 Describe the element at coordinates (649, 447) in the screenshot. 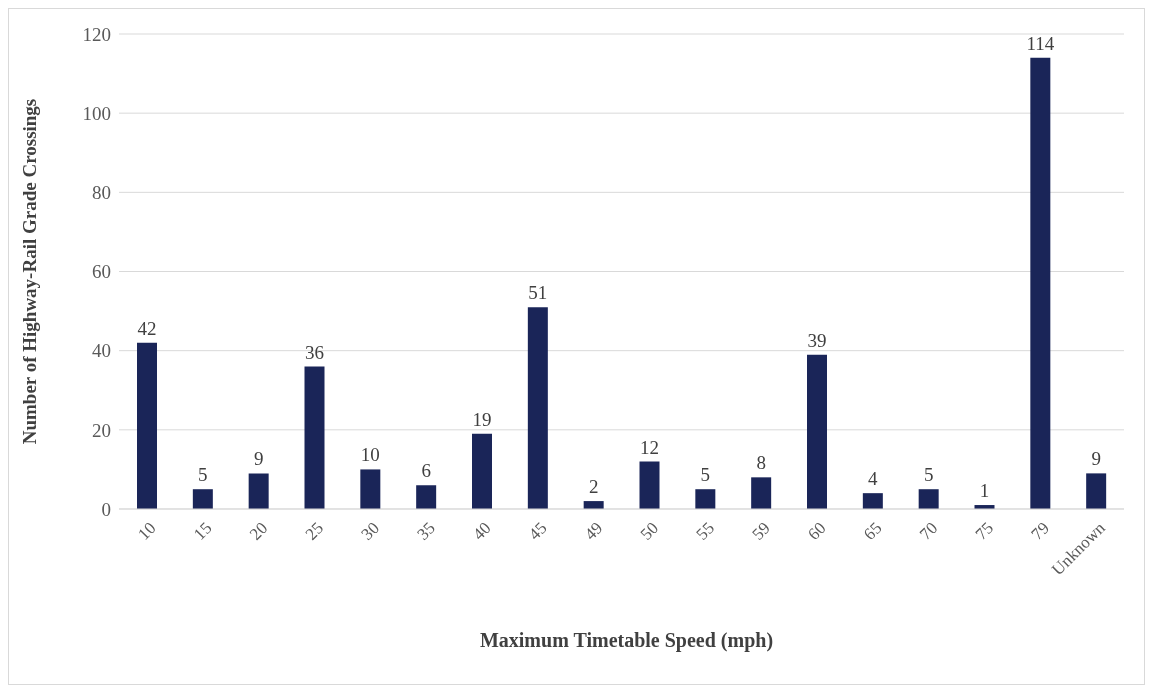

I see `data-label: 12` at that location.